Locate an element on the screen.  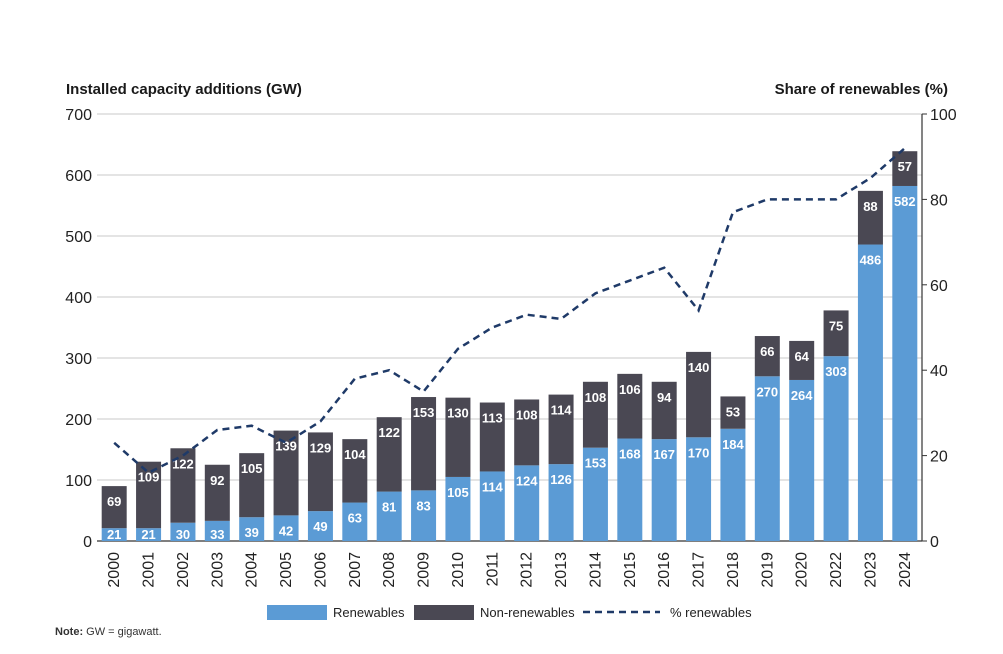
note: Note: GW = gigawatt. is located at coordinates (108, 632).